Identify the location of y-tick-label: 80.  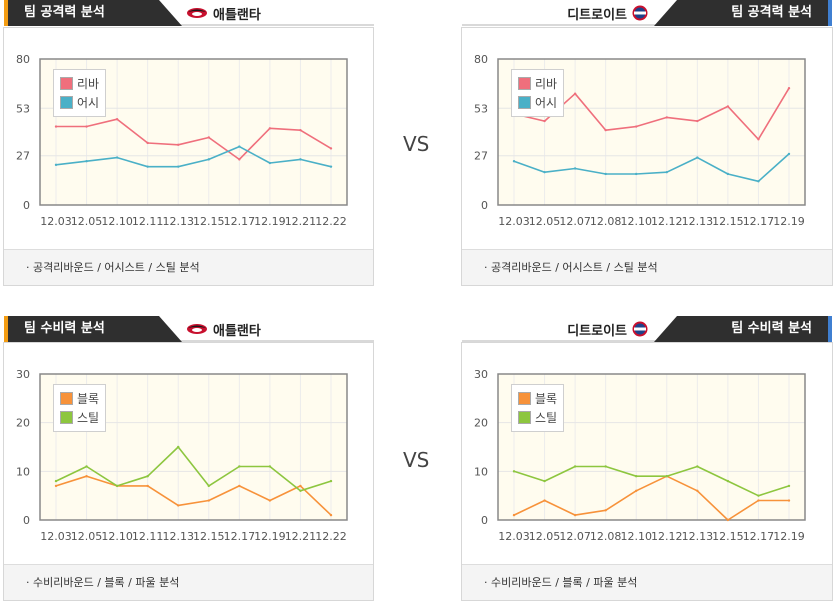
(23, 59).